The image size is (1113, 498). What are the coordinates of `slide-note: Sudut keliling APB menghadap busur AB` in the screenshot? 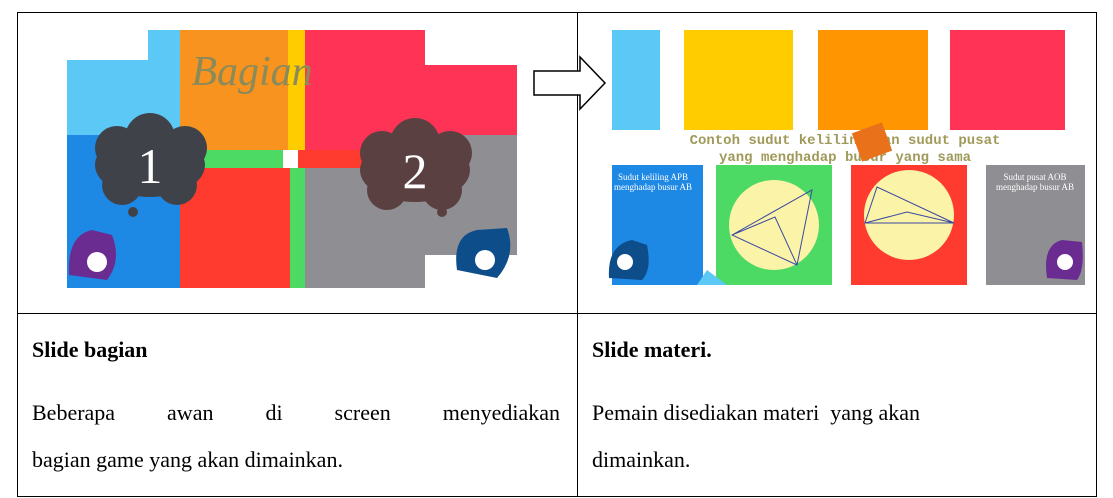 It's located at (653, 182).